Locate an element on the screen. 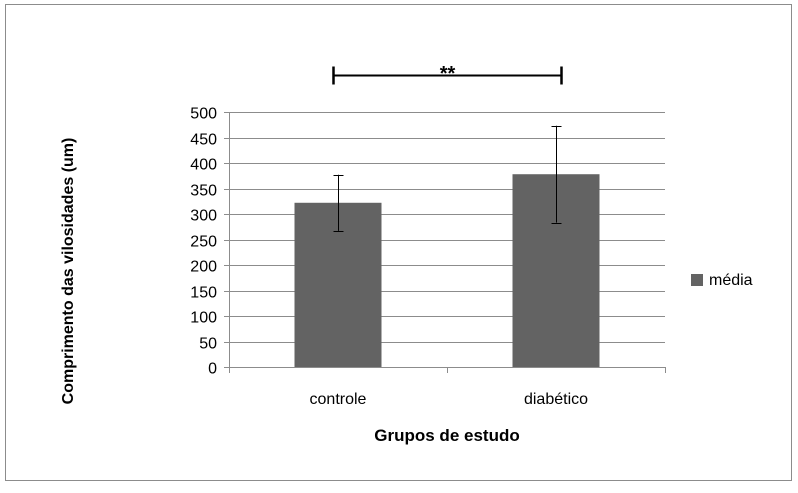  y-axis-label: Comprimento das vilosidades (um) is located at coordinates (68, 271).